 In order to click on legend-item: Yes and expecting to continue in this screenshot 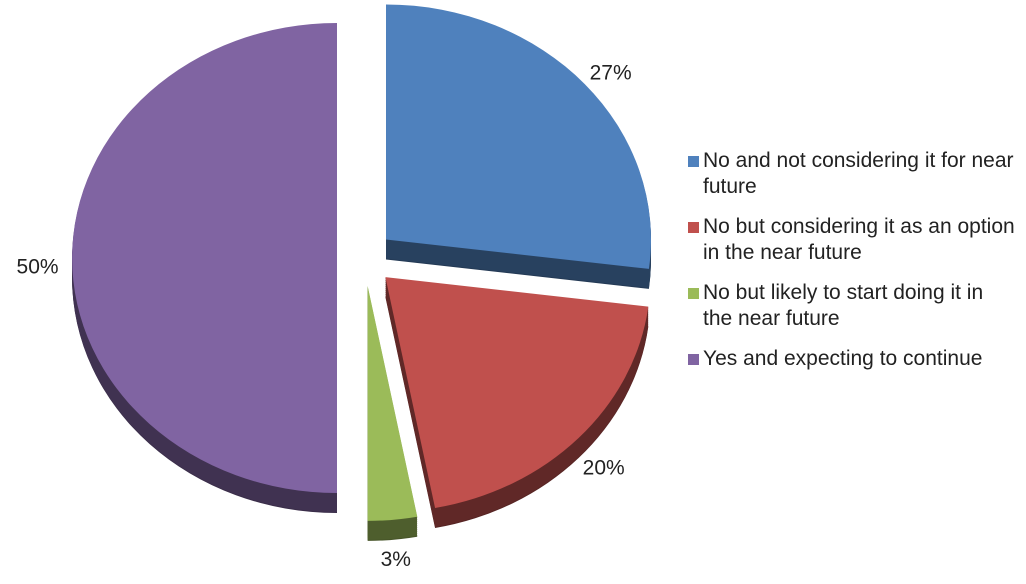, I will do `click(853, 359)`.